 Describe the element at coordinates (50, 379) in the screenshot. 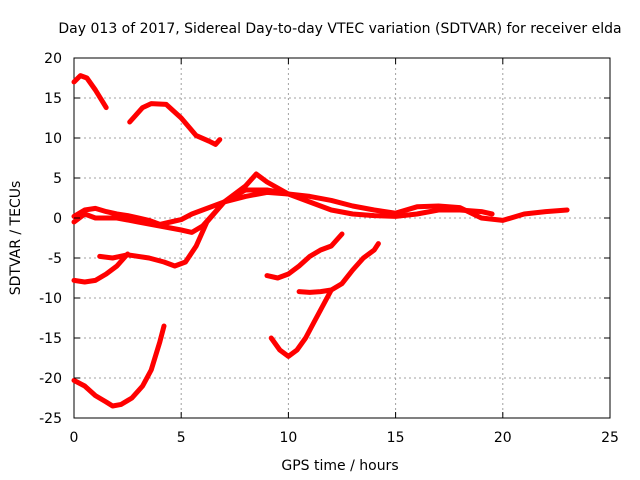

I see `y-tick-label: -20` at that location.